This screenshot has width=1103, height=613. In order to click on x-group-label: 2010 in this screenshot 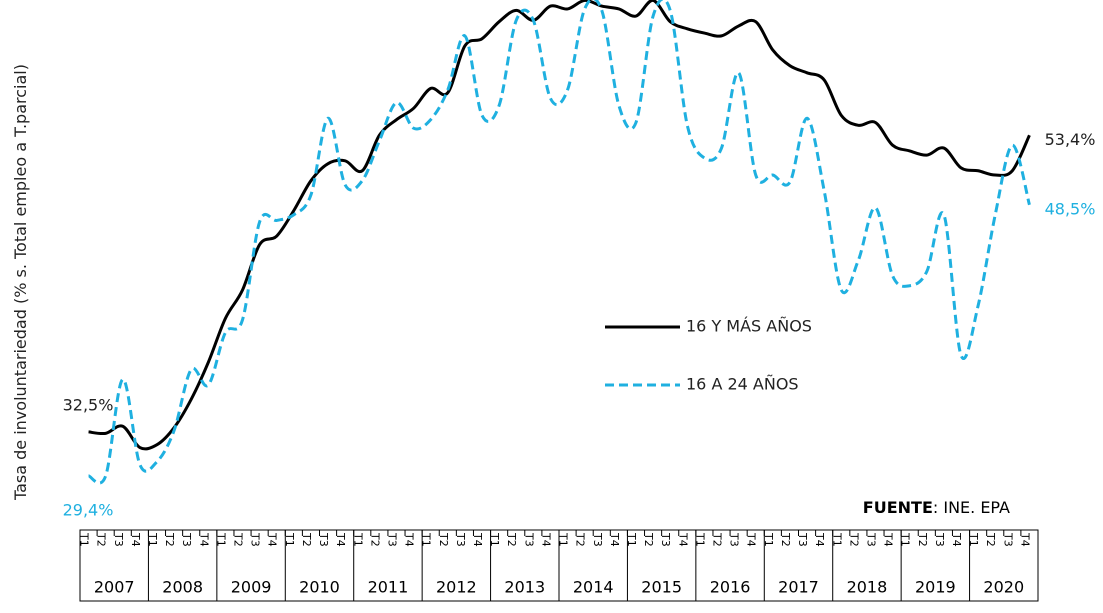, I will do `click(319, 587)`.